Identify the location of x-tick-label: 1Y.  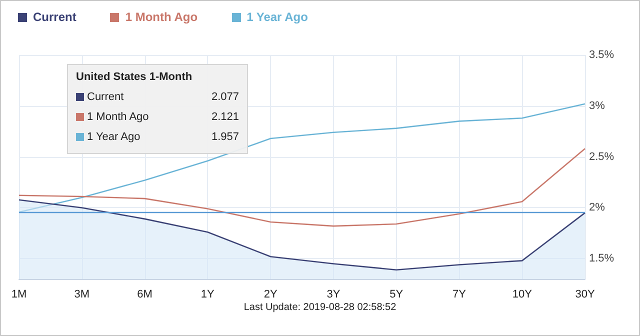
(208, 294).